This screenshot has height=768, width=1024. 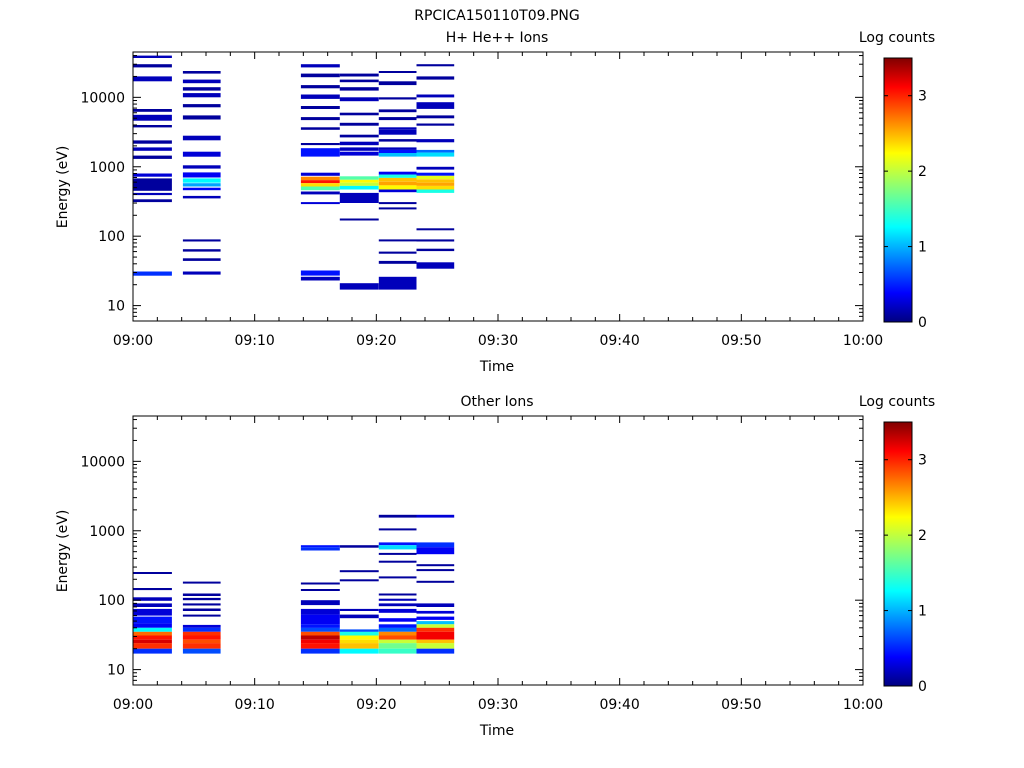 What do you see at coordinates (294, 584) in the screenshot?
I see `heatmap-cells` at bounding box center [294, 584].